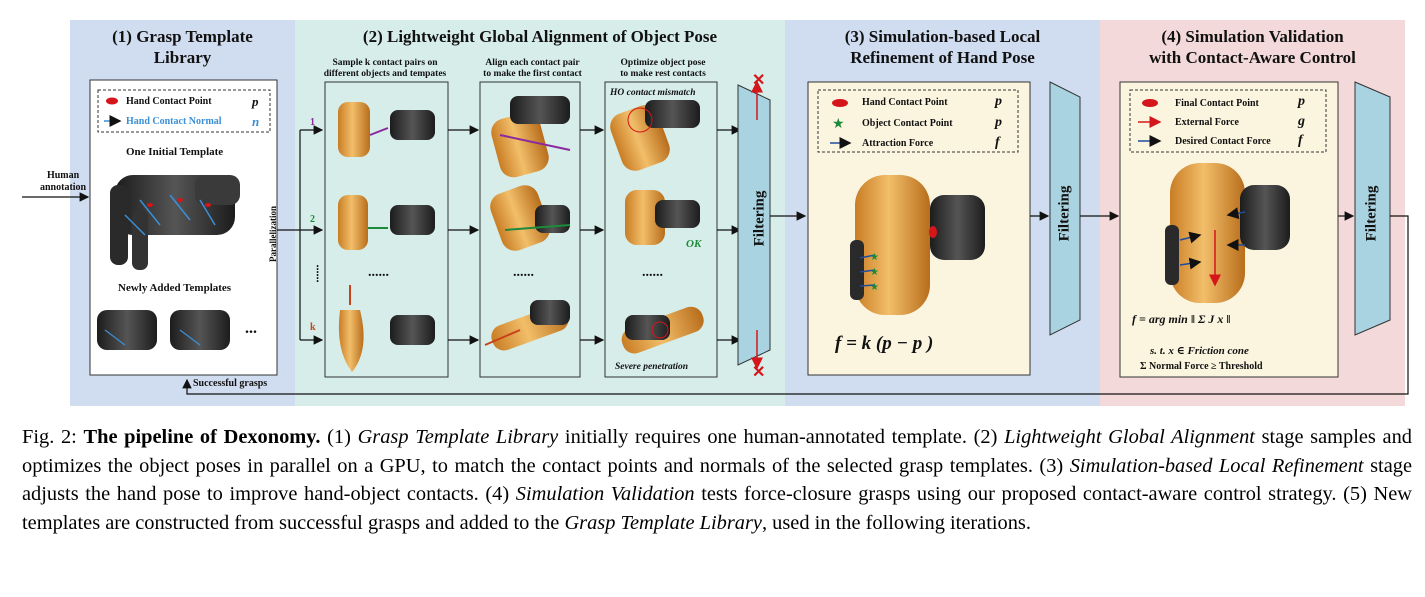 This screenshot has height=597, width=1425. What do you see at coordinates (1300, 140) in the screenshot?
I see `p4-legend-sym-force: f` at bounding box center [1300, 140].